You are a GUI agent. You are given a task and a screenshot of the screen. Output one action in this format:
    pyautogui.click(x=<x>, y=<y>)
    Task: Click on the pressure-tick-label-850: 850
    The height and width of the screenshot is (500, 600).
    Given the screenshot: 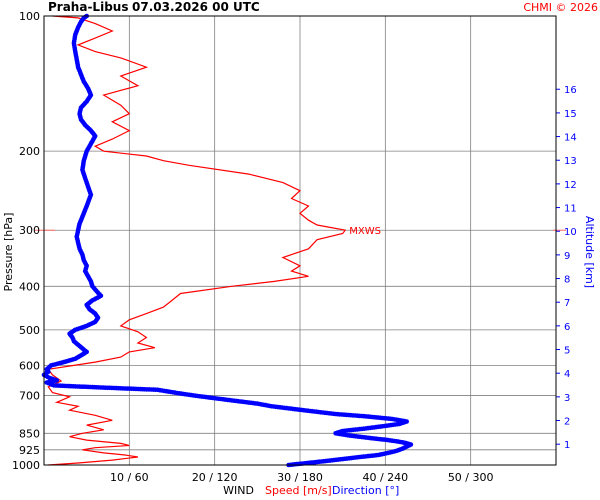 What is the action you would take?
    pyautogui.click(x=29, y=433)
    